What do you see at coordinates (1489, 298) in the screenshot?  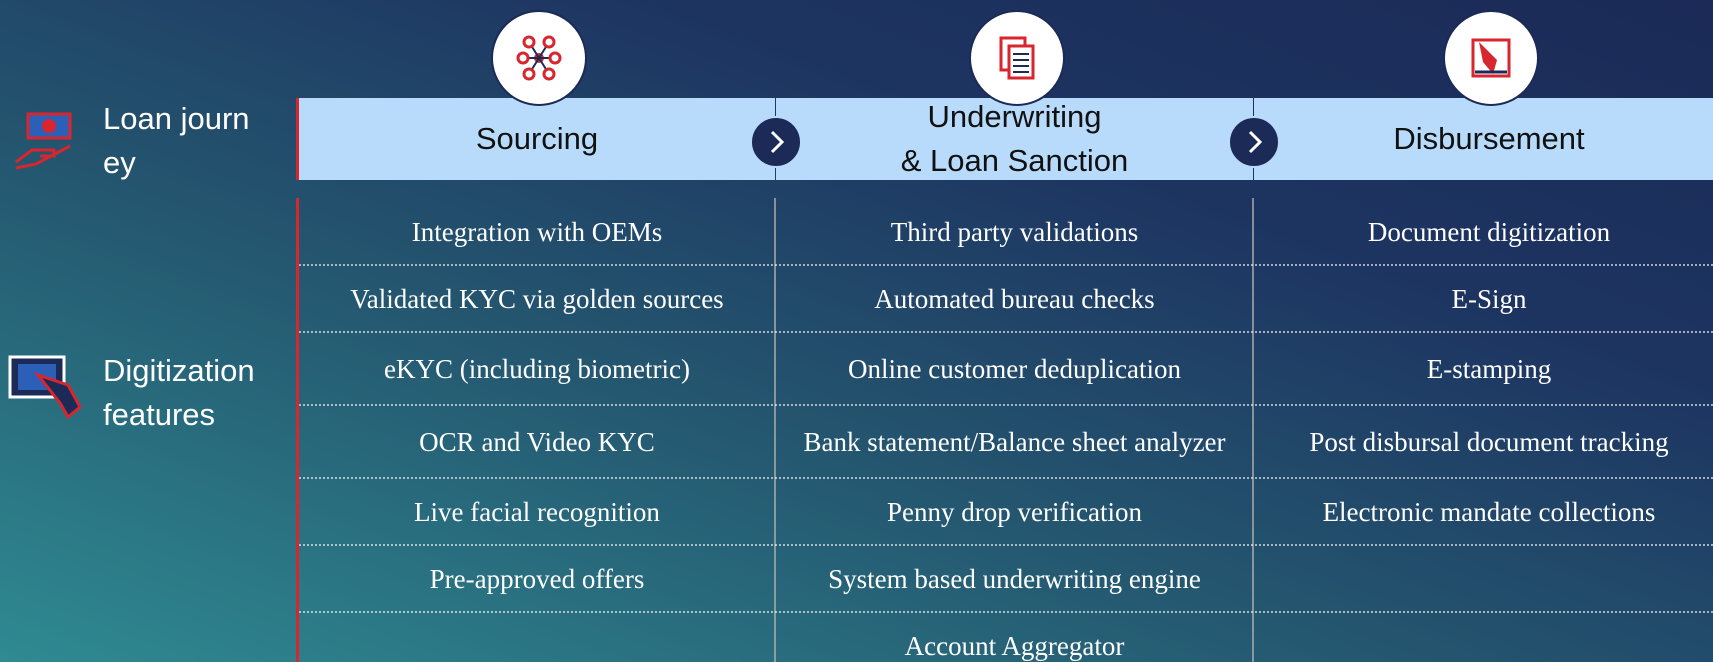 I see `feature-item: E-Sign` at bounding box center [1489, 298].